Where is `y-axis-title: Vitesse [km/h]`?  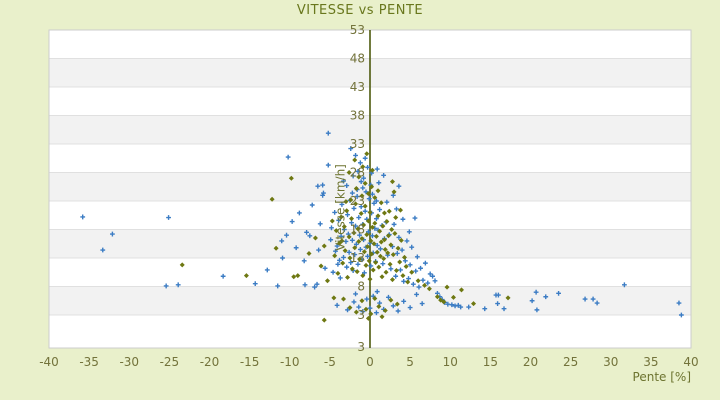
y-axis-title: Vitesse [km/h] is located at coordinates (340, 207).